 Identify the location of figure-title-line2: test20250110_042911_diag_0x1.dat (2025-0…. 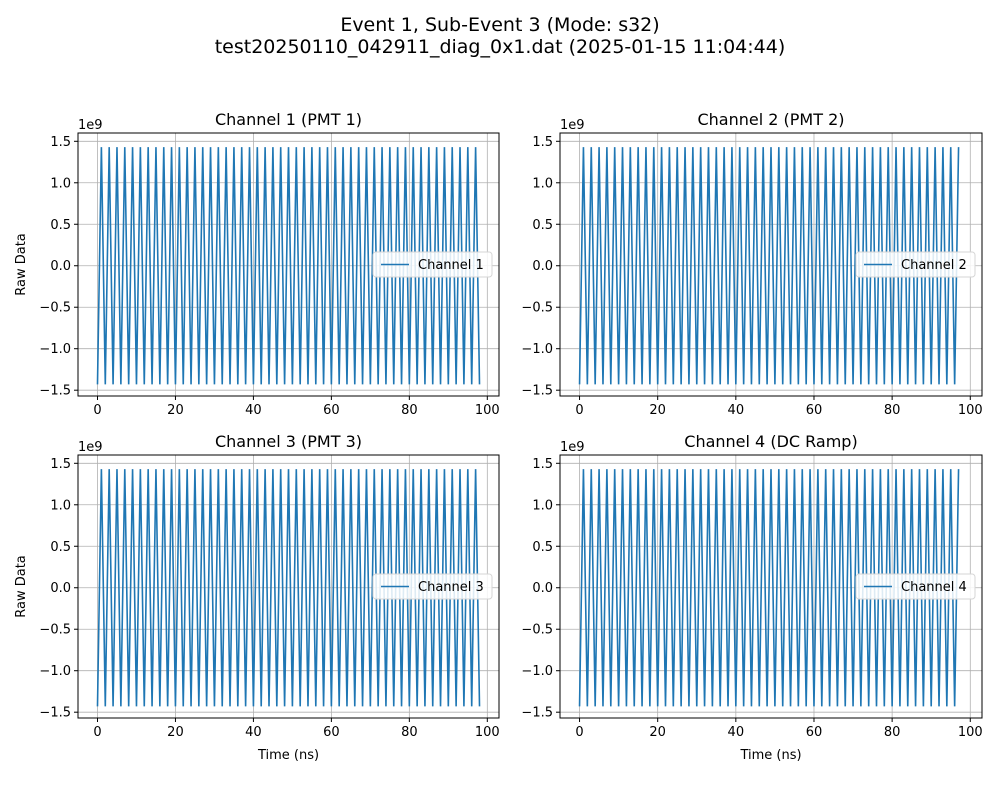
(500, 47).